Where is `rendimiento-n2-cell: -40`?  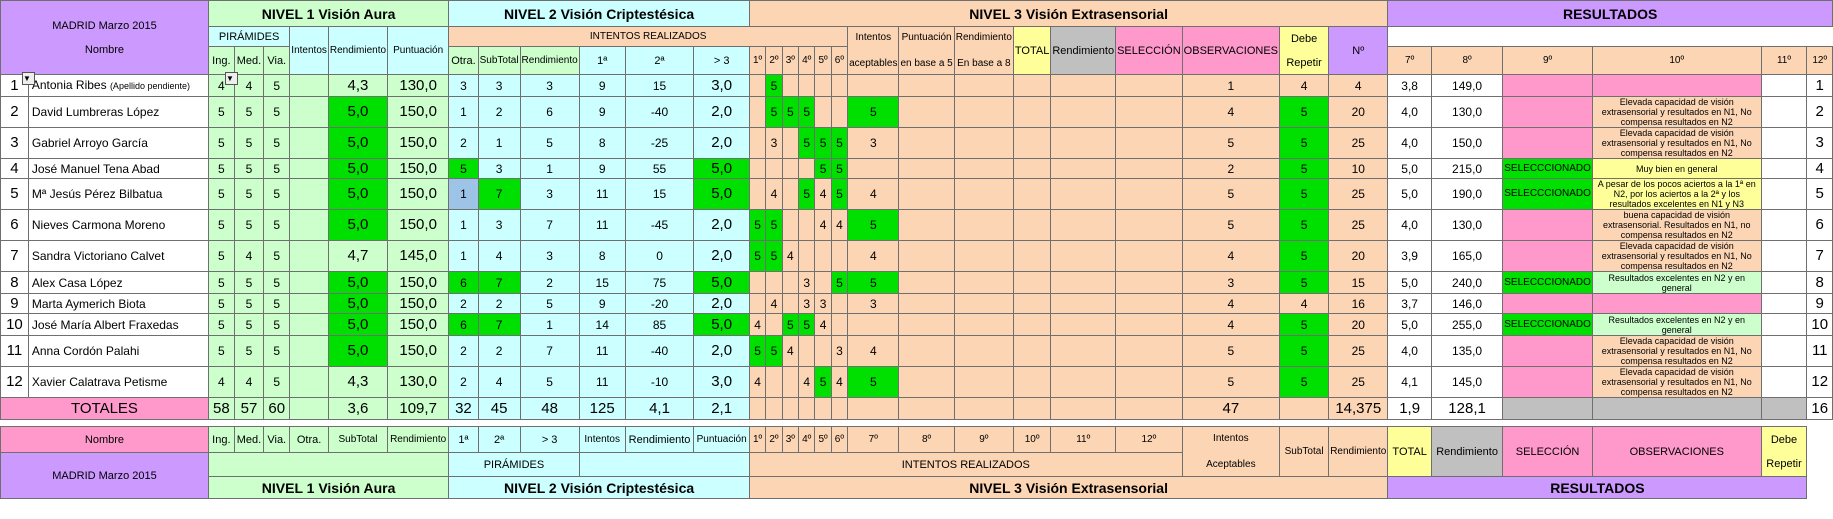
rendimiento-n2-cell: -40 is located at coordinates (659, 351).